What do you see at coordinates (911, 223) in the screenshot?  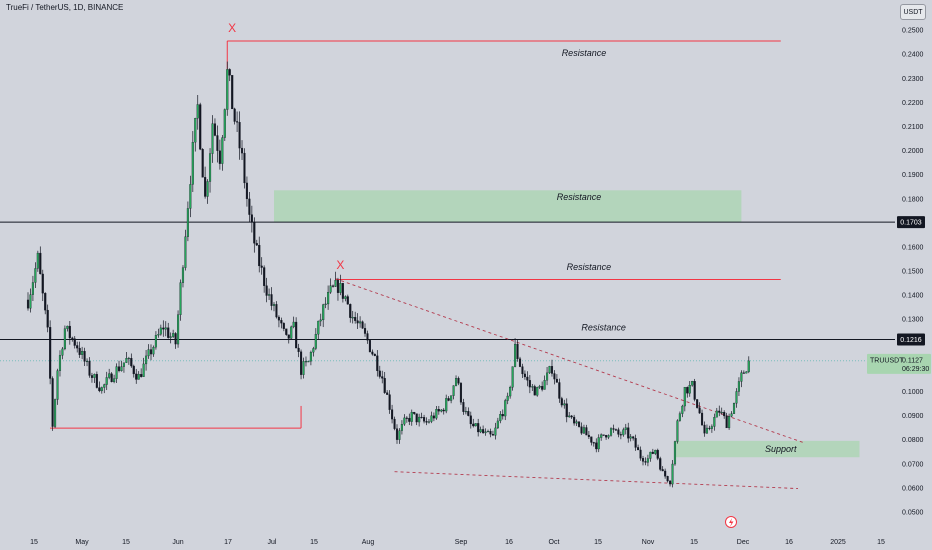 I see `price-tag-label: 0.1703` at bounding box center [911, 223].